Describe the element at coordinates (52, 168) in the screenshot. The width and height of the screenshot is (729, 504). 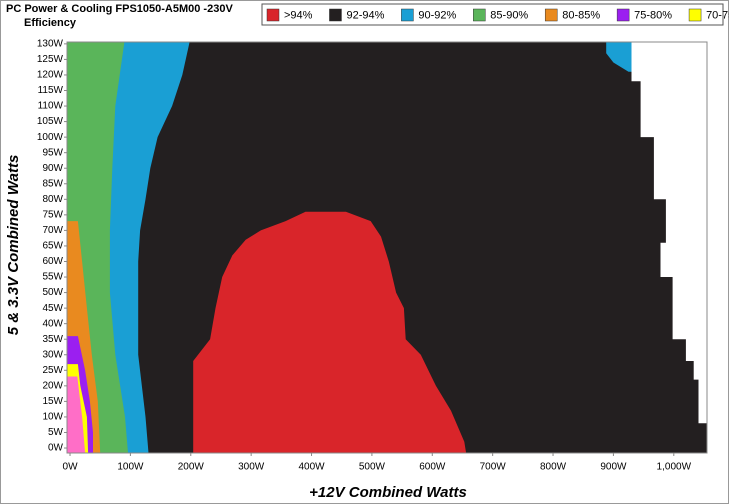
I see `y-tick-label: 90W` at that location.